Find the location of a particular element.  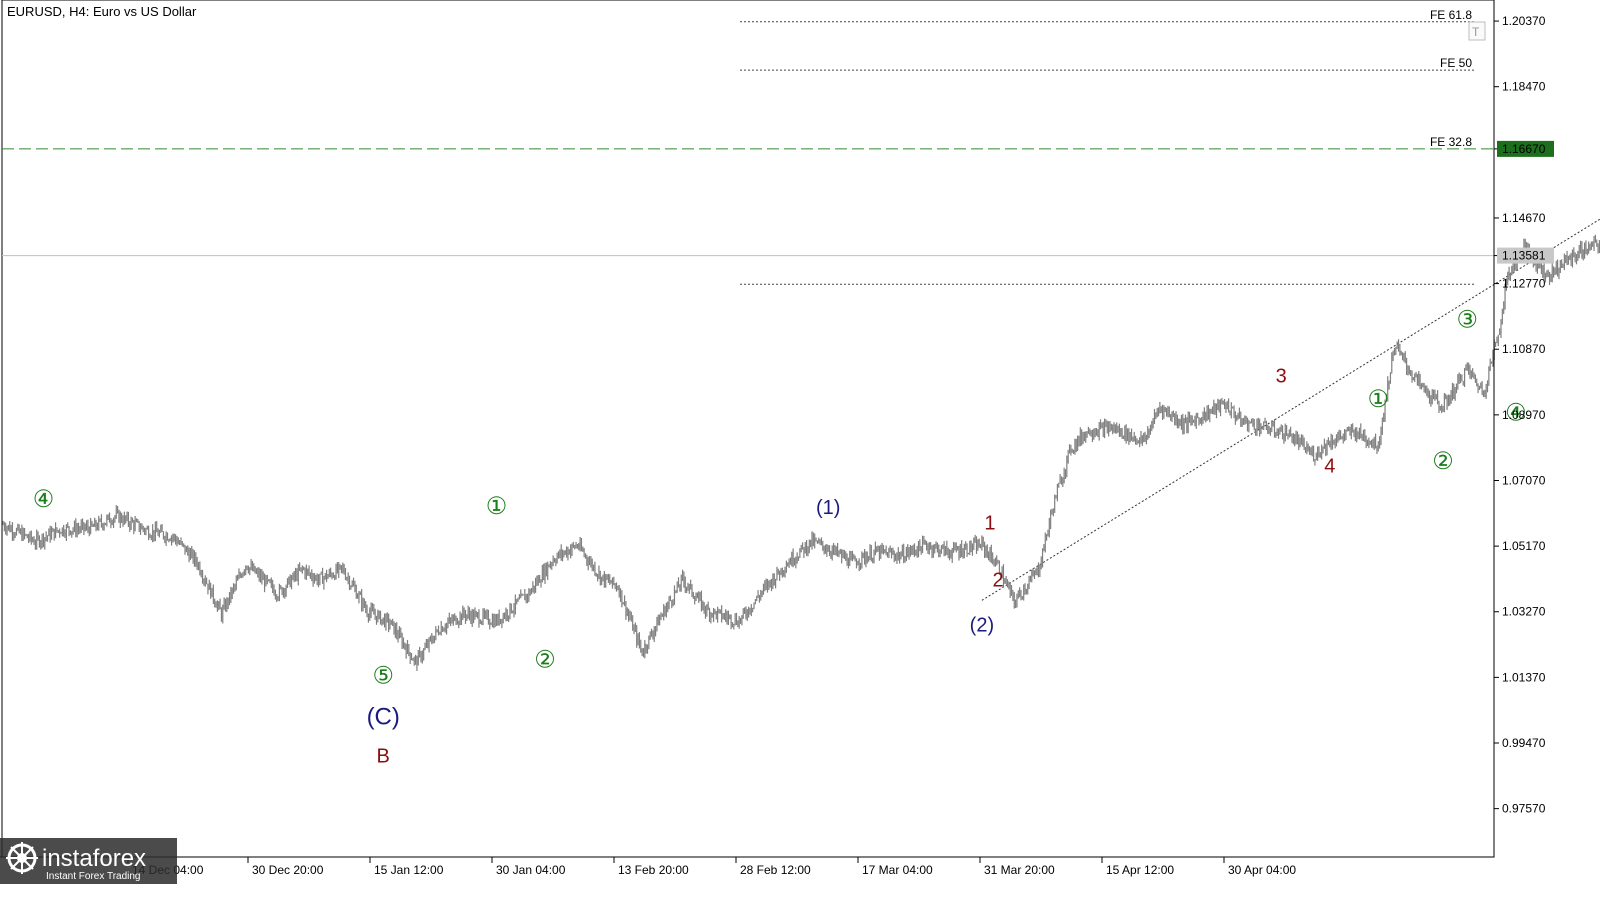

price-tick-label: 1.08970 is located at coordinates (1524, 415).